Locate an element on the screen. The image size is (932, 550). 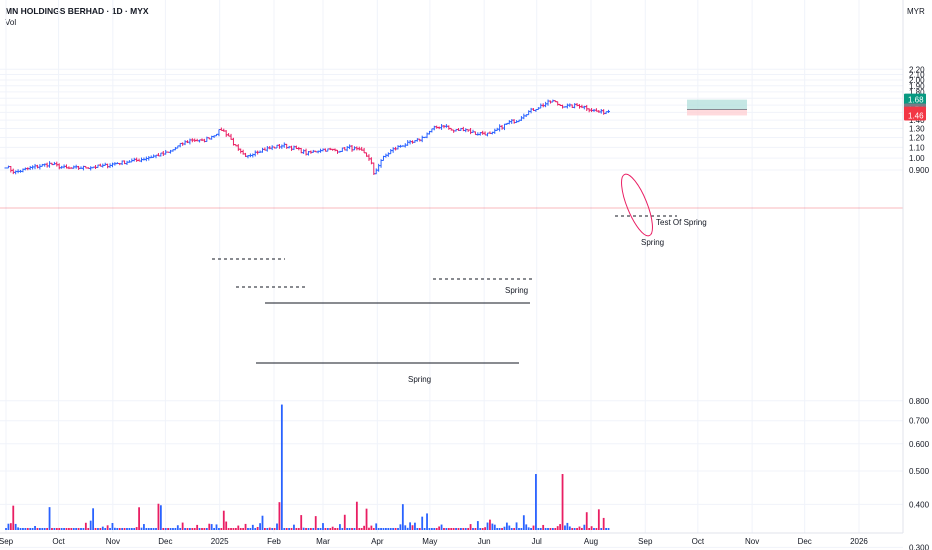
risk-reward-zone is located at coordinates (717, 107).